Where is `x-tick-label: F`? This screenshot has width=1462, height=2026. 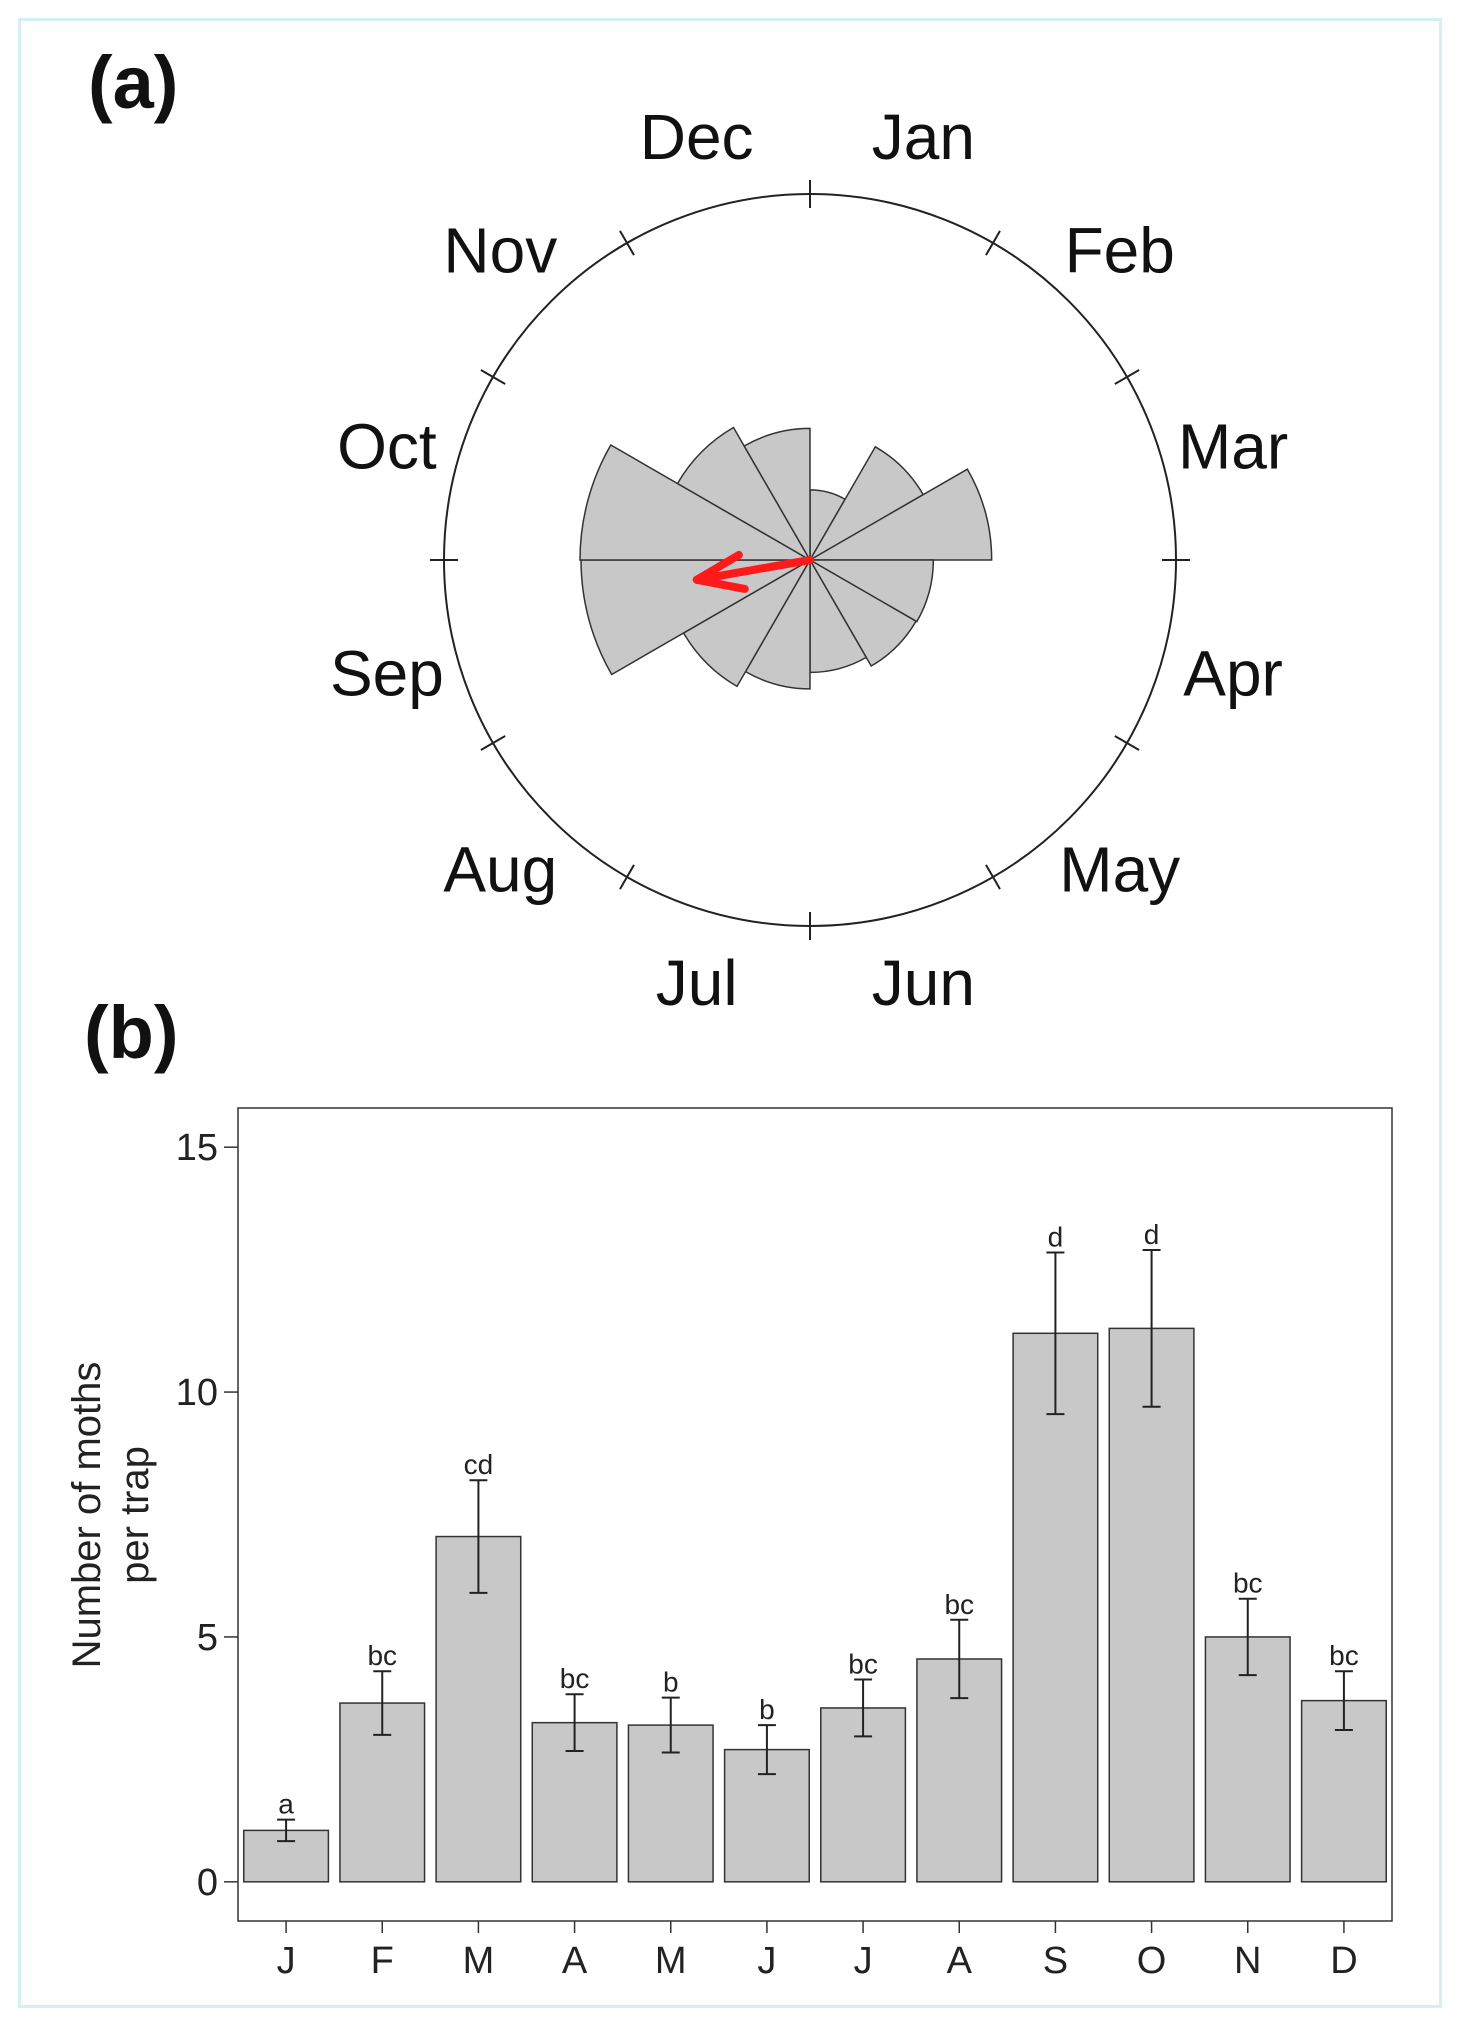 x-tick-label: F is located at coordinates (382, 1961).